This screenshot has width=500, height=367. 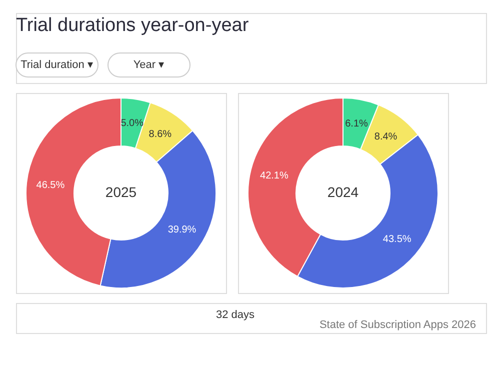 I want to click on data-label: 6.1%, so click(x=356, y=124).